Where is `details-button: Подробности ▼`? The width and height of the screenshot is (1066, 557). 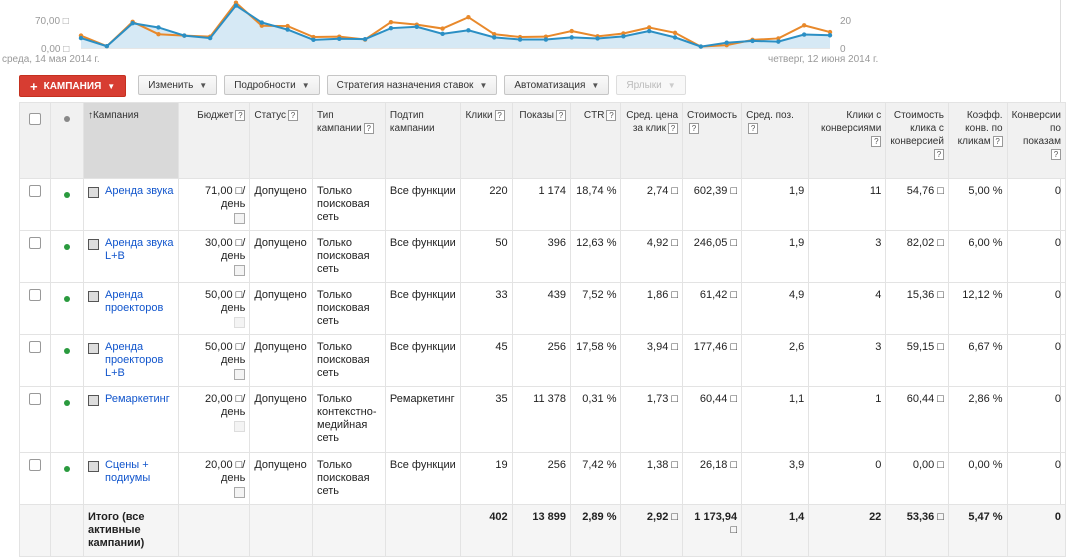
details-button: Подробности ▼ is located at coordinates (272, 85).